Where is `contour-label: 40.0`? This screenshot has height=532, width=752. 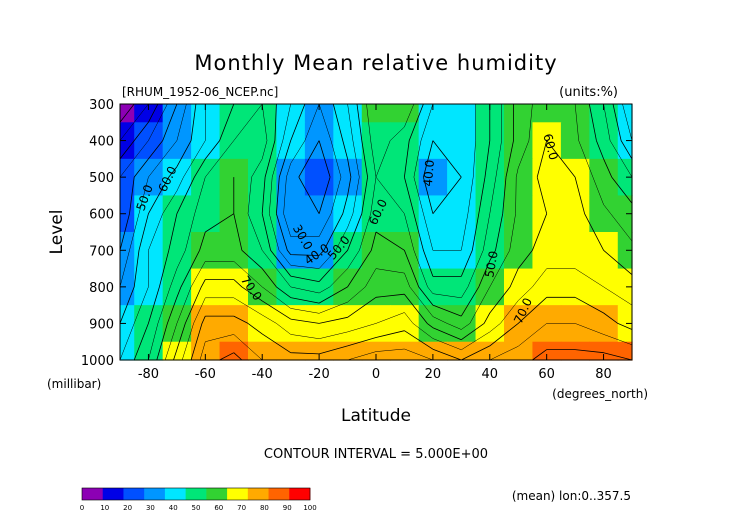
contour-label: 40.0 is located at coordinates (429, 173).